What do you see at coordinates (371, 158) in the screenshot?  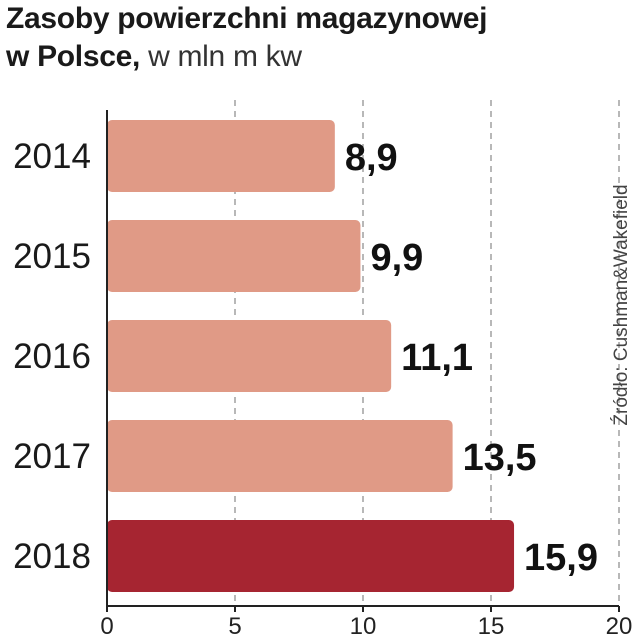 I see `value-label-2014: 8,9` at bounding box center [371, 158].